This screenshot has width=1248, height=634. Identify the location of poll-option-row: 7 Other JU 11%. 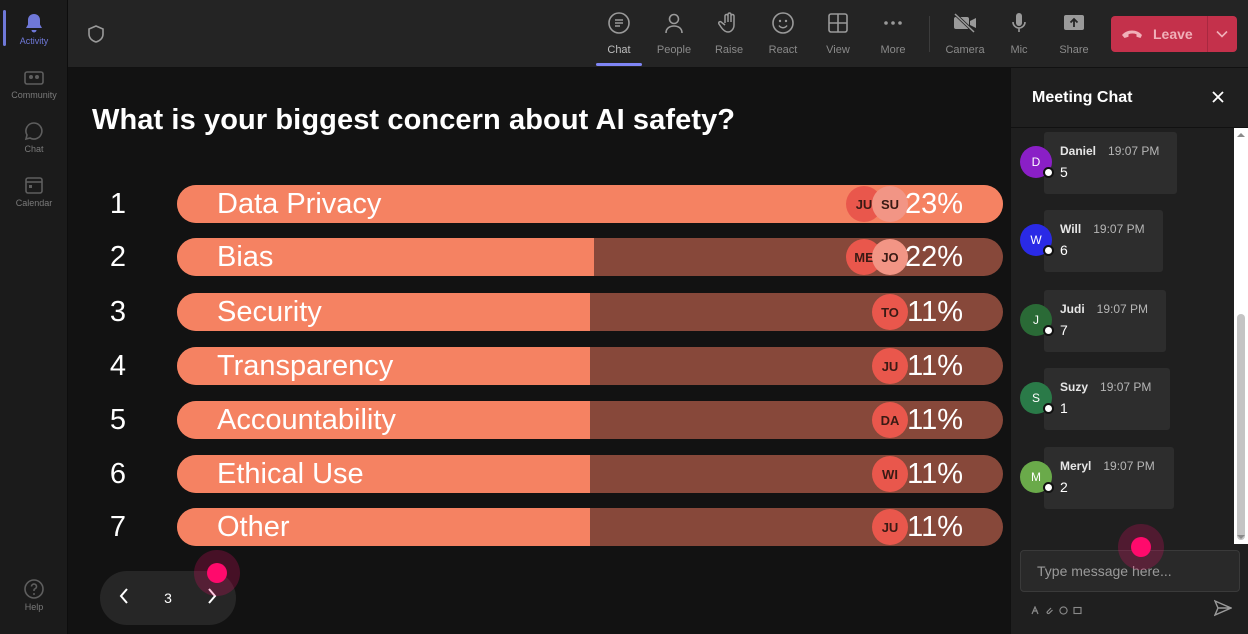
(539, 527).